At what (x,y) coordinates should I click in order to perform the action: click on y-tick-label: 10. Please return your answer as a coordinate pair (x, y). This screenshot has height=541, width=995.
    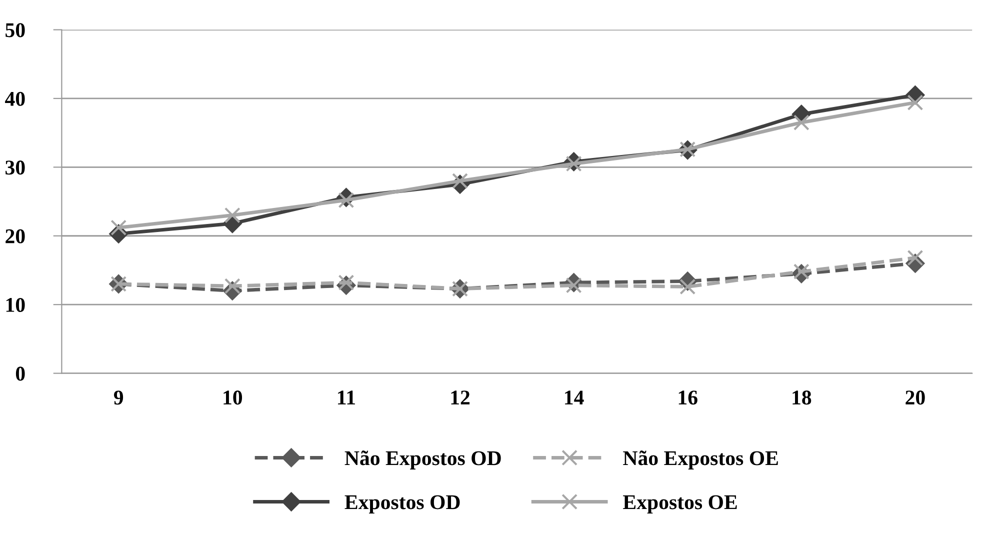
    Looking at the image, I should click on (15, 305).